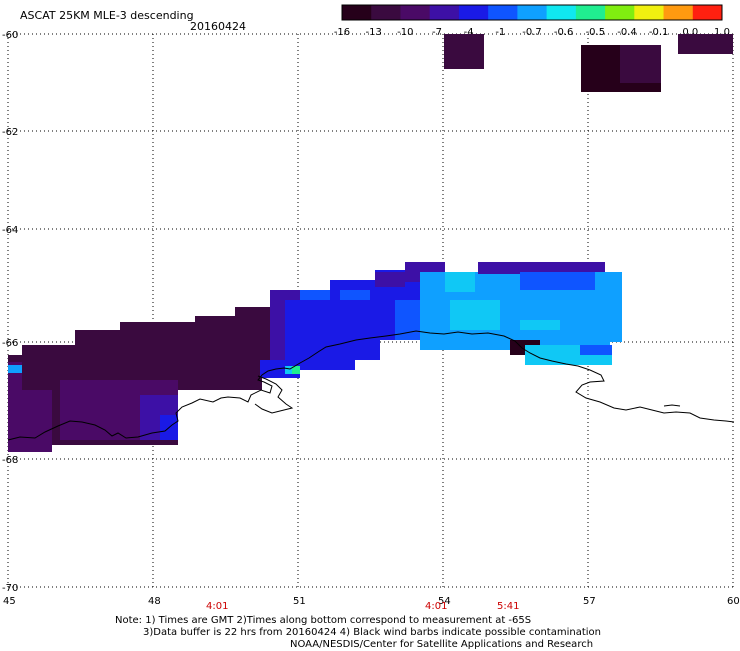 Image resolution: width=740 pixels, height=651 pixels. What do you see at coordinates (659, 32) in the screenshot?
I see `colorbar-tick-label: -0.1` at bounding box center [659, 32].